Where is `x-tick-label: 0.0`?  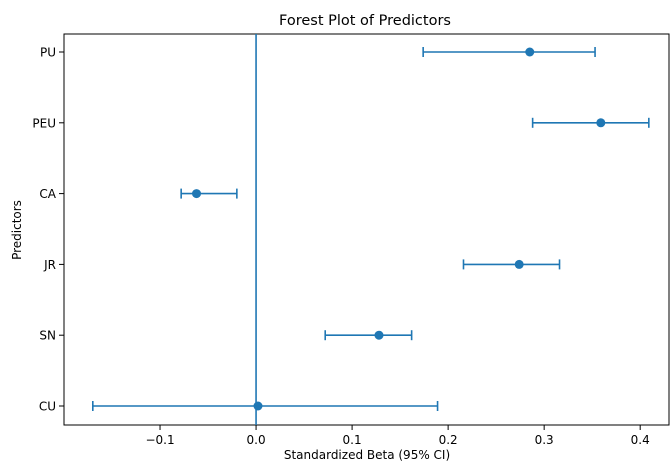
x-tick-label: 0.0 is located at coordinates (256, 440).